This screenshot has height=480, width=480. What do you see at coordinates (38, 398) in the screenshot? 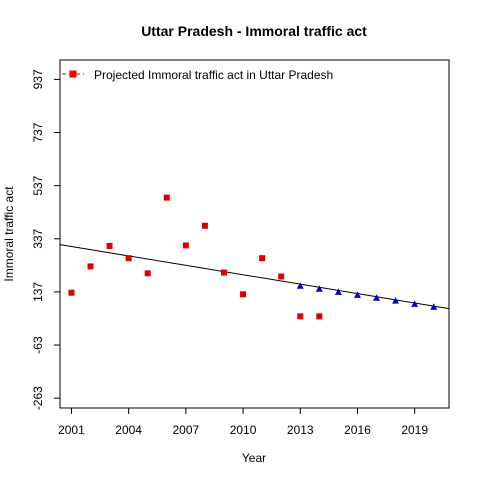
I see `y-tick-label: -263` at bounding box center [38, 398].